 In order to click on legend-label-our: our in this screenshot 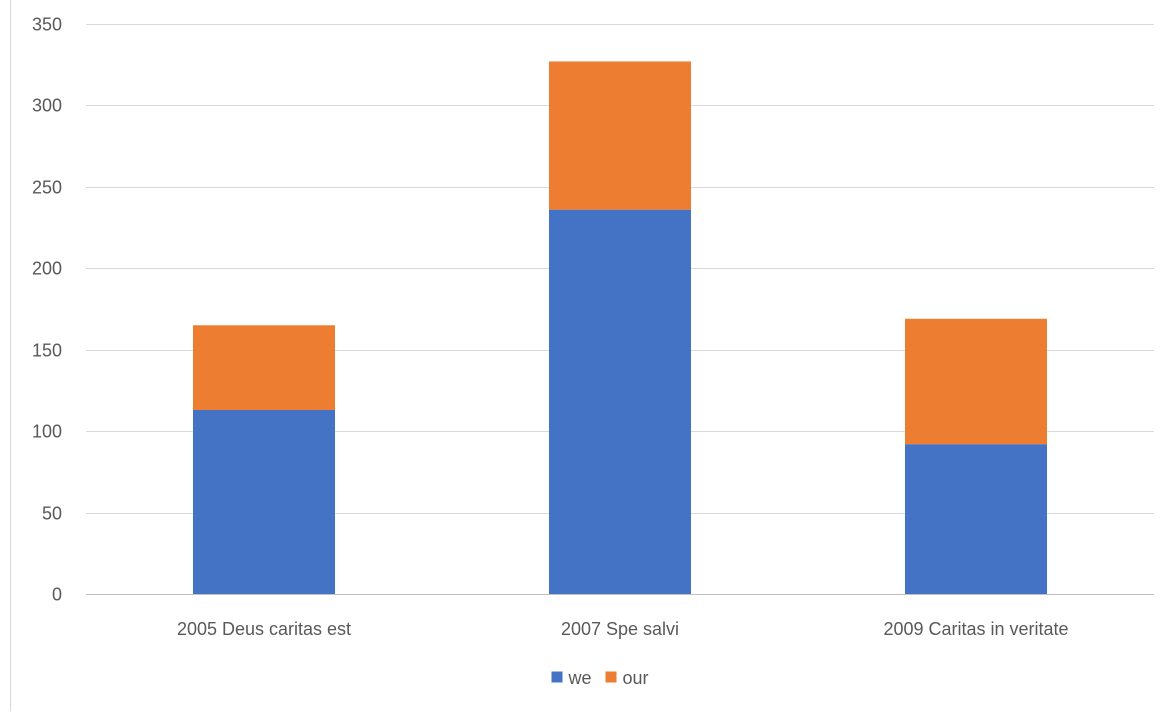, I will do `click(636, 678)`.